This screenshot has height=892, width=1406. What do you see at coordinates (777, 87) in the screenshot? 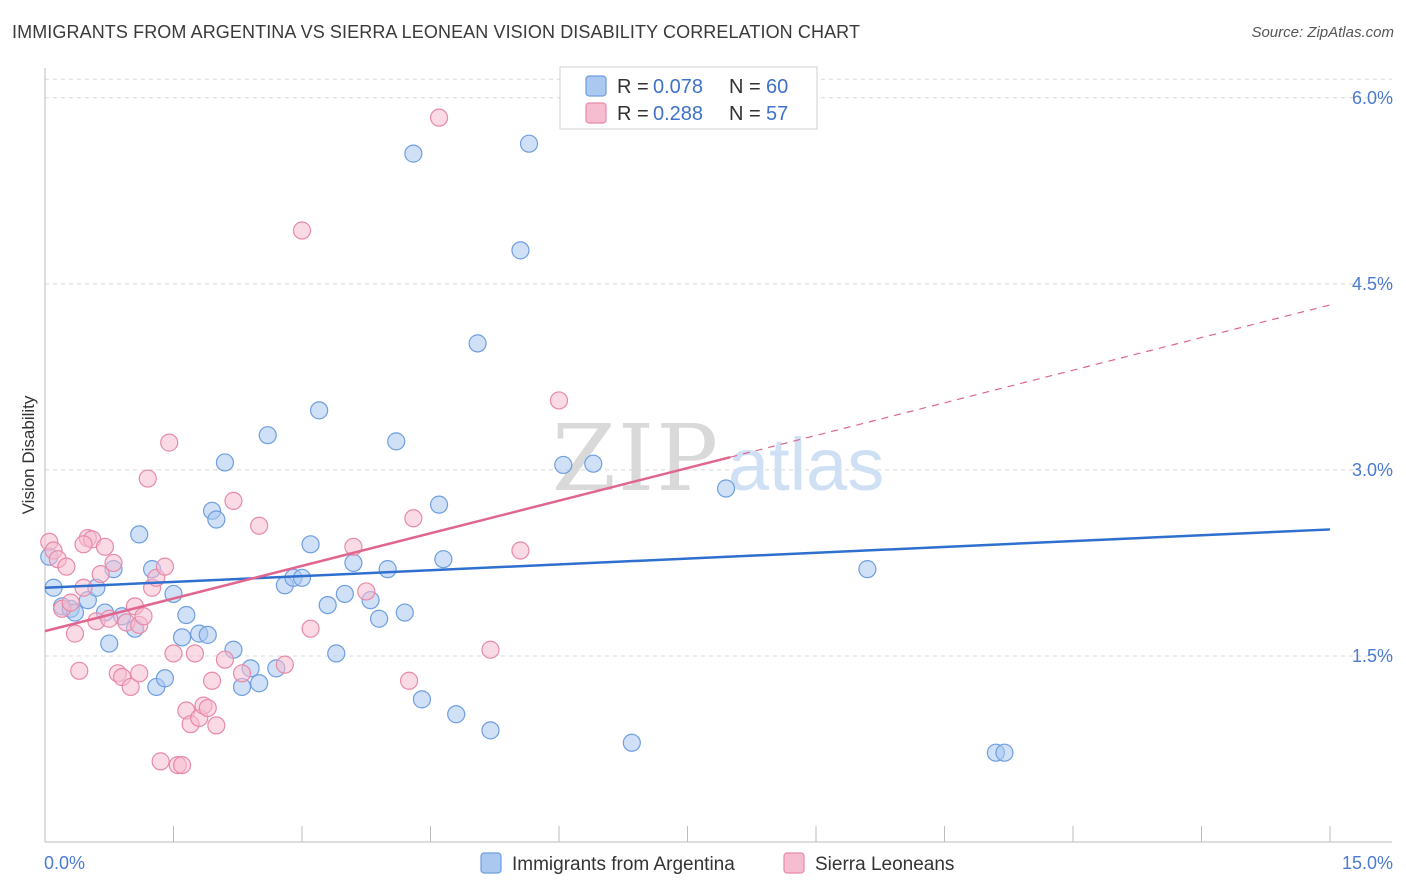
I see `legend-n-value-argentina: 60` at bounding box center [777, 87].